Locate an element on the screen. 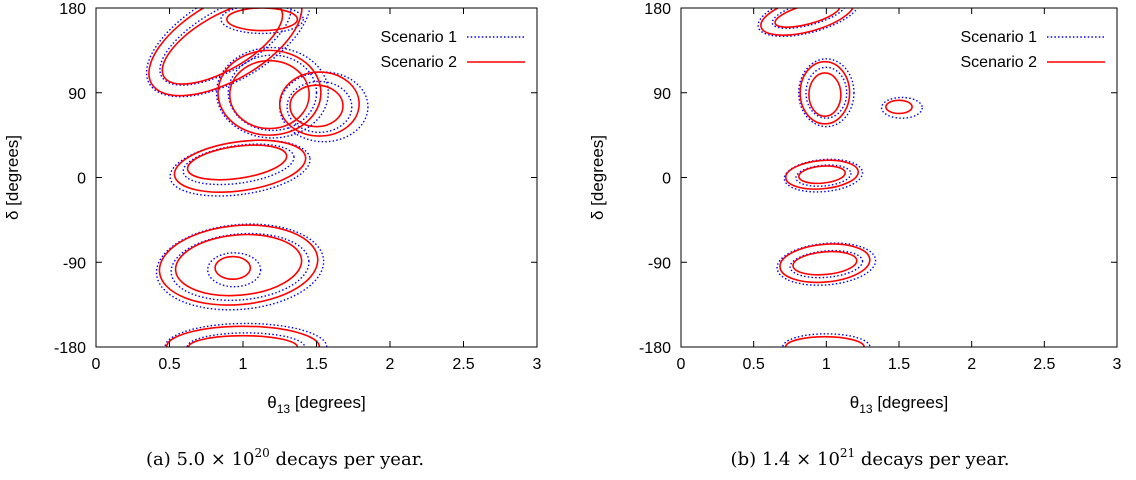 This screenshot has width=1136, height=480. figure-caption: (a) 5.0 × 1020 decays per year. is located at coordinates (285, 458).